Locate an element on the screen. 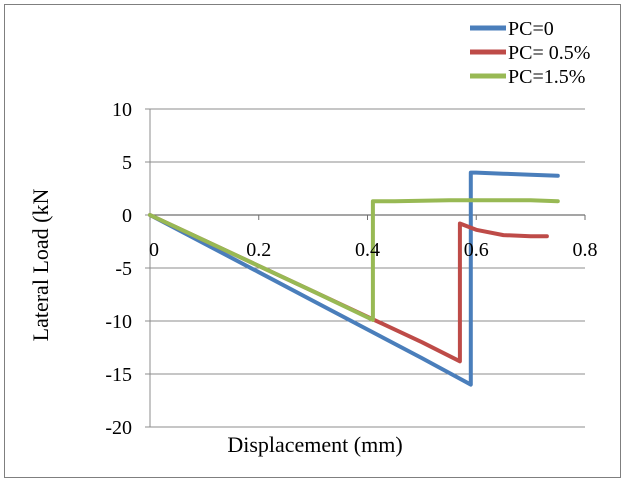 The width and height of the screenshot is (627, 482). x-tick-label: 0 is located at coordinates (154, 250).